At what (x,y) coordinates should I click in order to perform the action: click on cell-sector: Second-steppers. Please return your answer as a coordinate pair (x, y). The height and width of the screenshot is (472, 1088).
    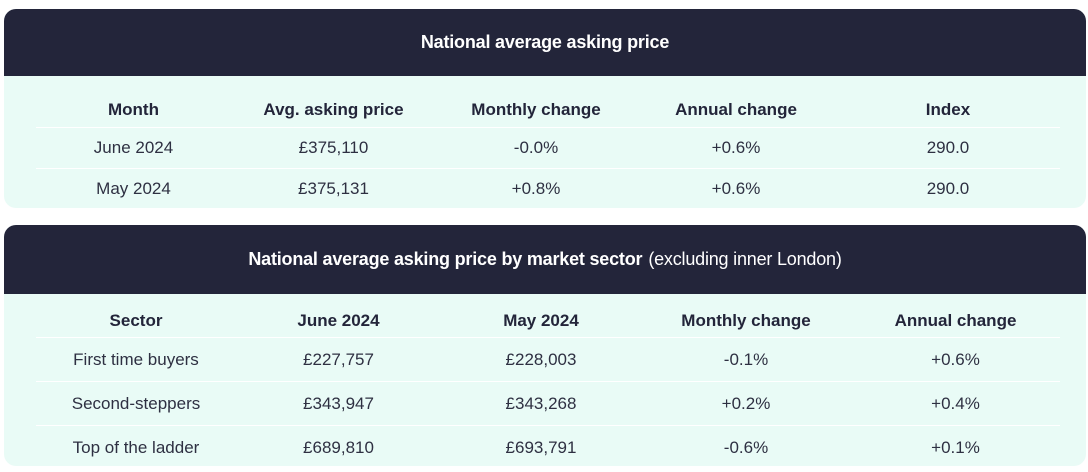
    Looking at the image, I should click on (136, 403).